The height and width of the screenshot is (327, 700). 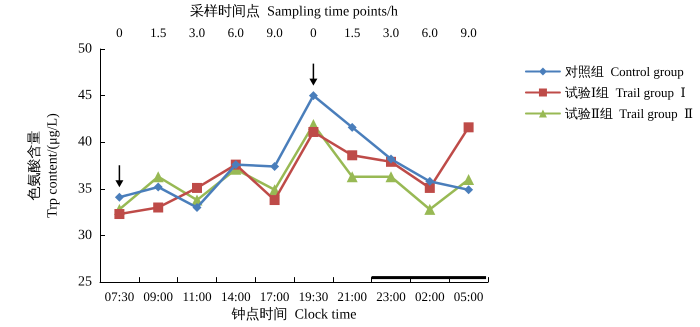 What do you see at coordinates (85, 235) in the screenshot?
I see `y-tick-label: 30` at bounding box center [85, 235].